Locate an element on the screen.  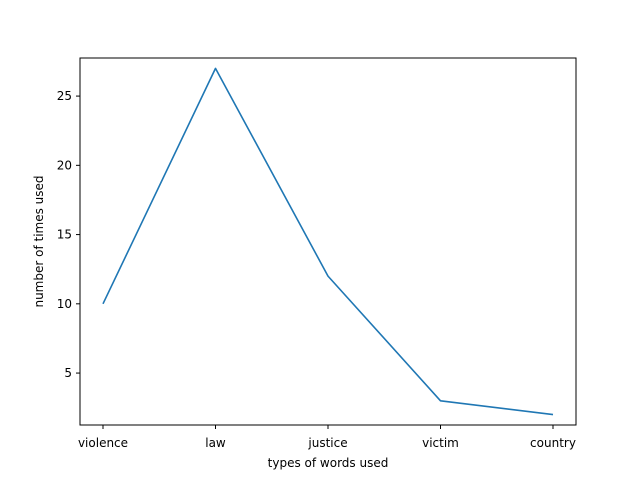
x-tick-label: law is located at coordinates (215, 443).